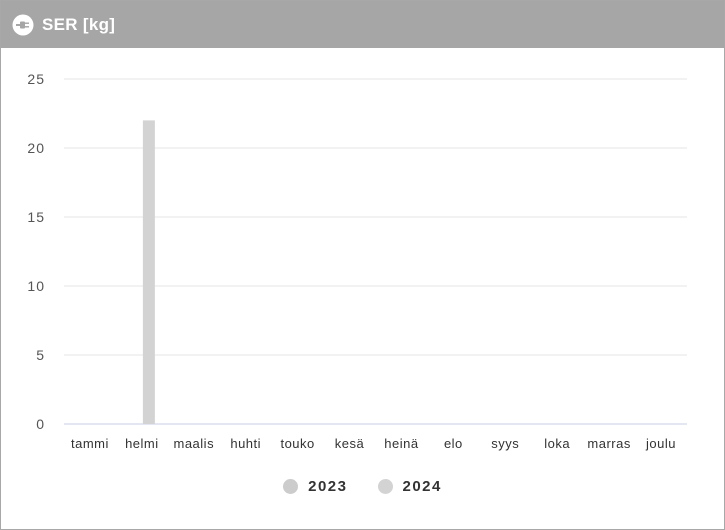 Image resolution: width=725 pixels, height=530 pixels. Describe the element at coordinates (350, 443) in the screenshot. I see `x-tick-label: kesä` at that location.